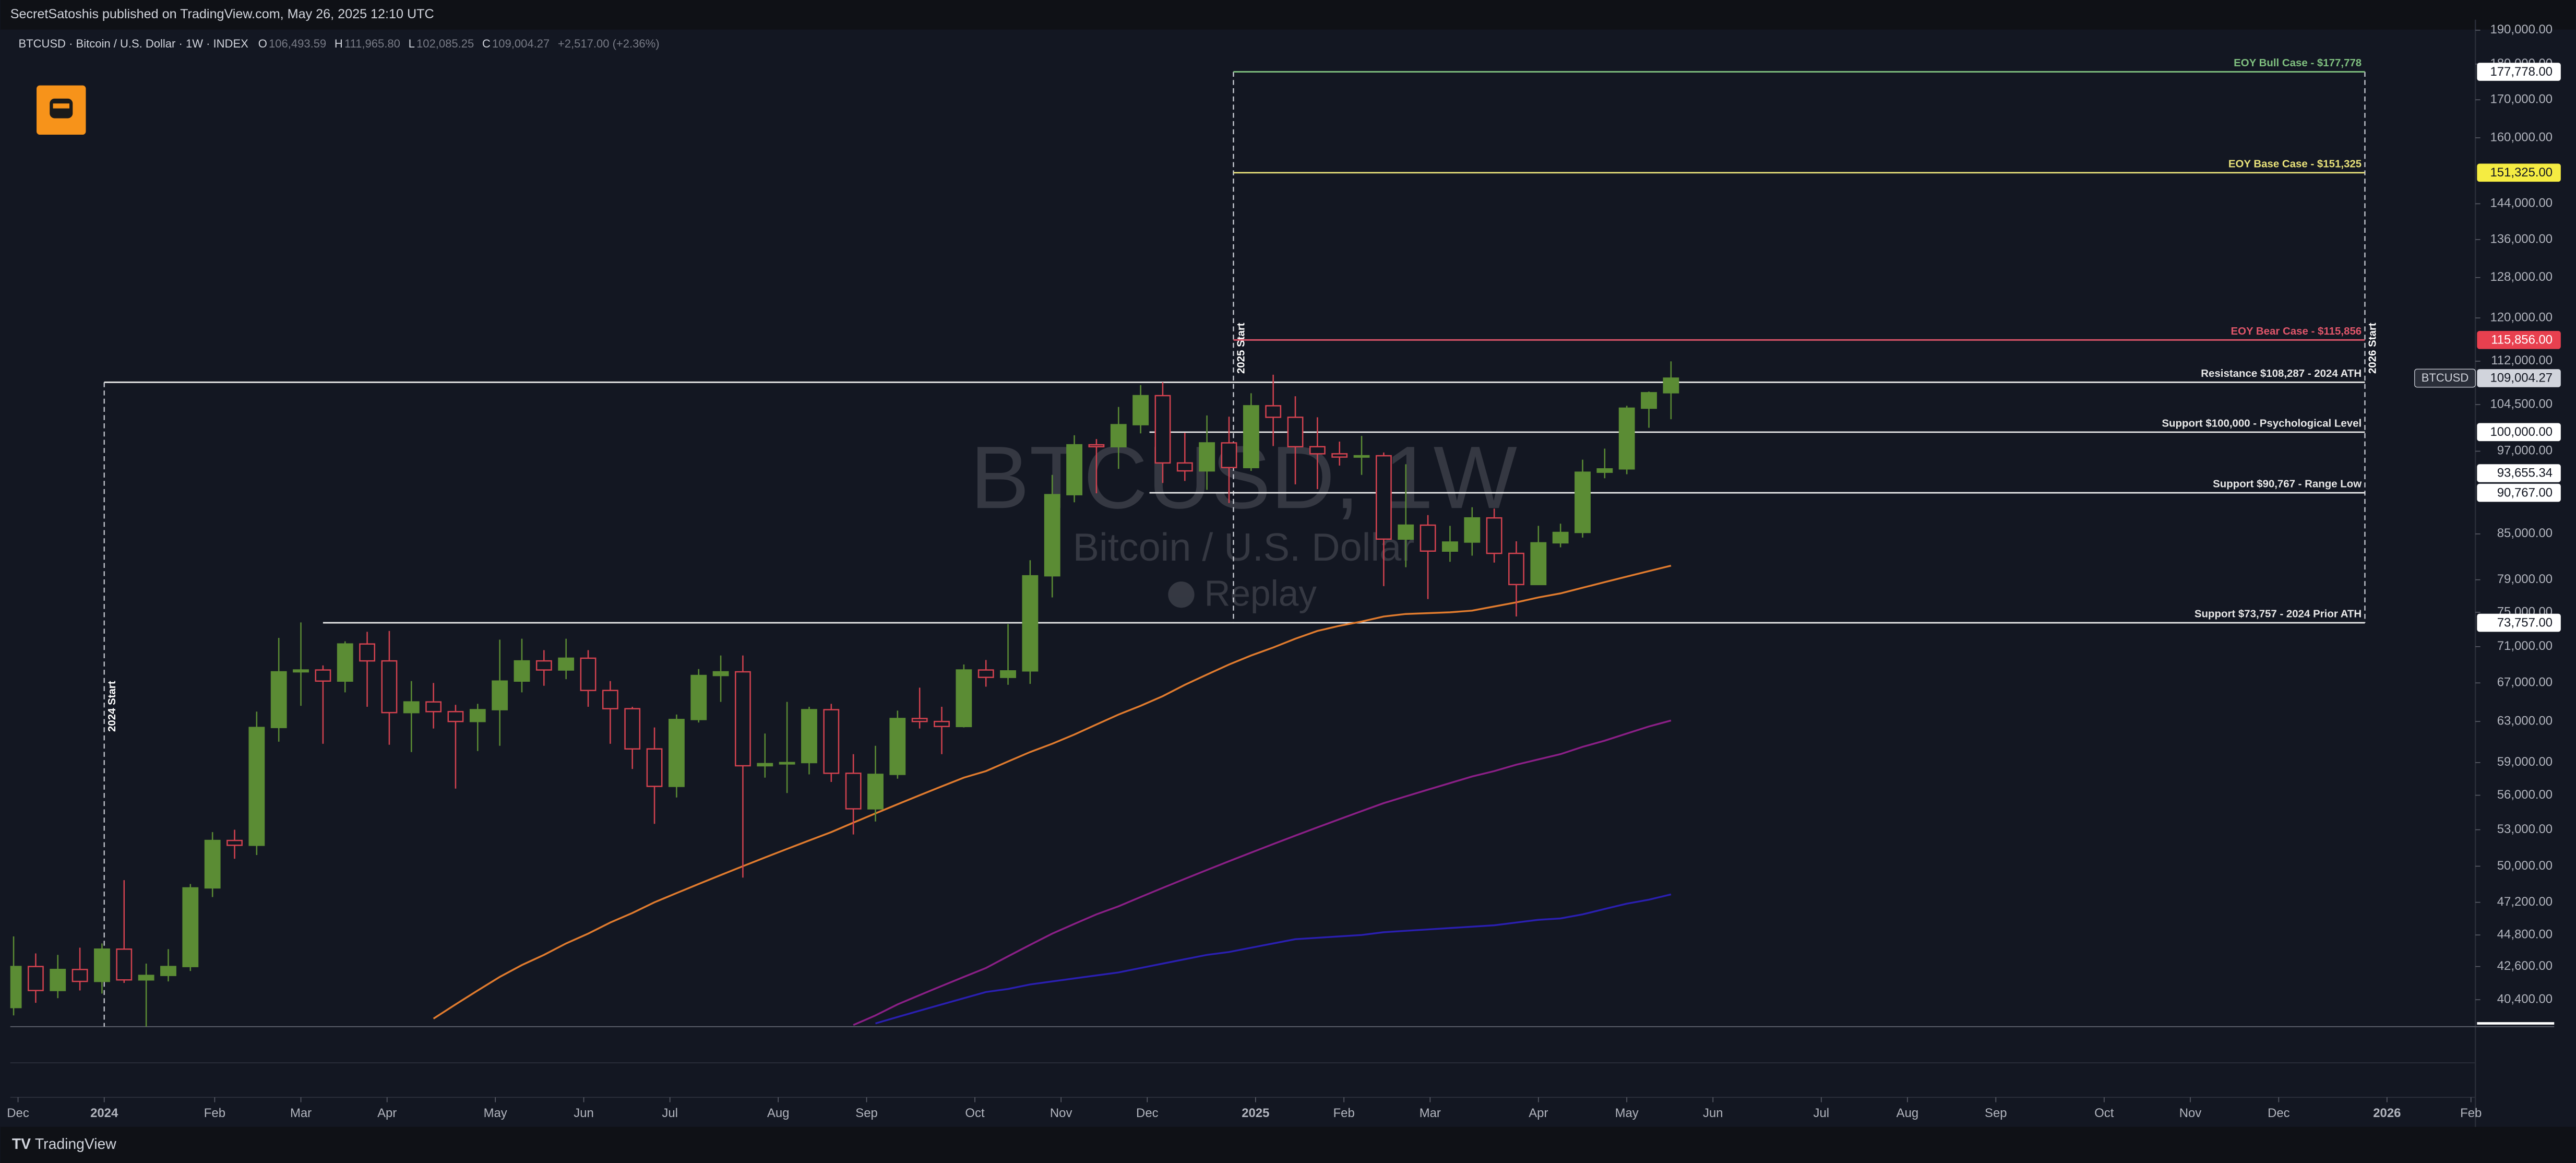 The image size is (2576, 1163). What do you see at coordinates (975, 1113) in the screenshot?
I see `x-tick-label: Oct` at bounding box center [975, 1113].